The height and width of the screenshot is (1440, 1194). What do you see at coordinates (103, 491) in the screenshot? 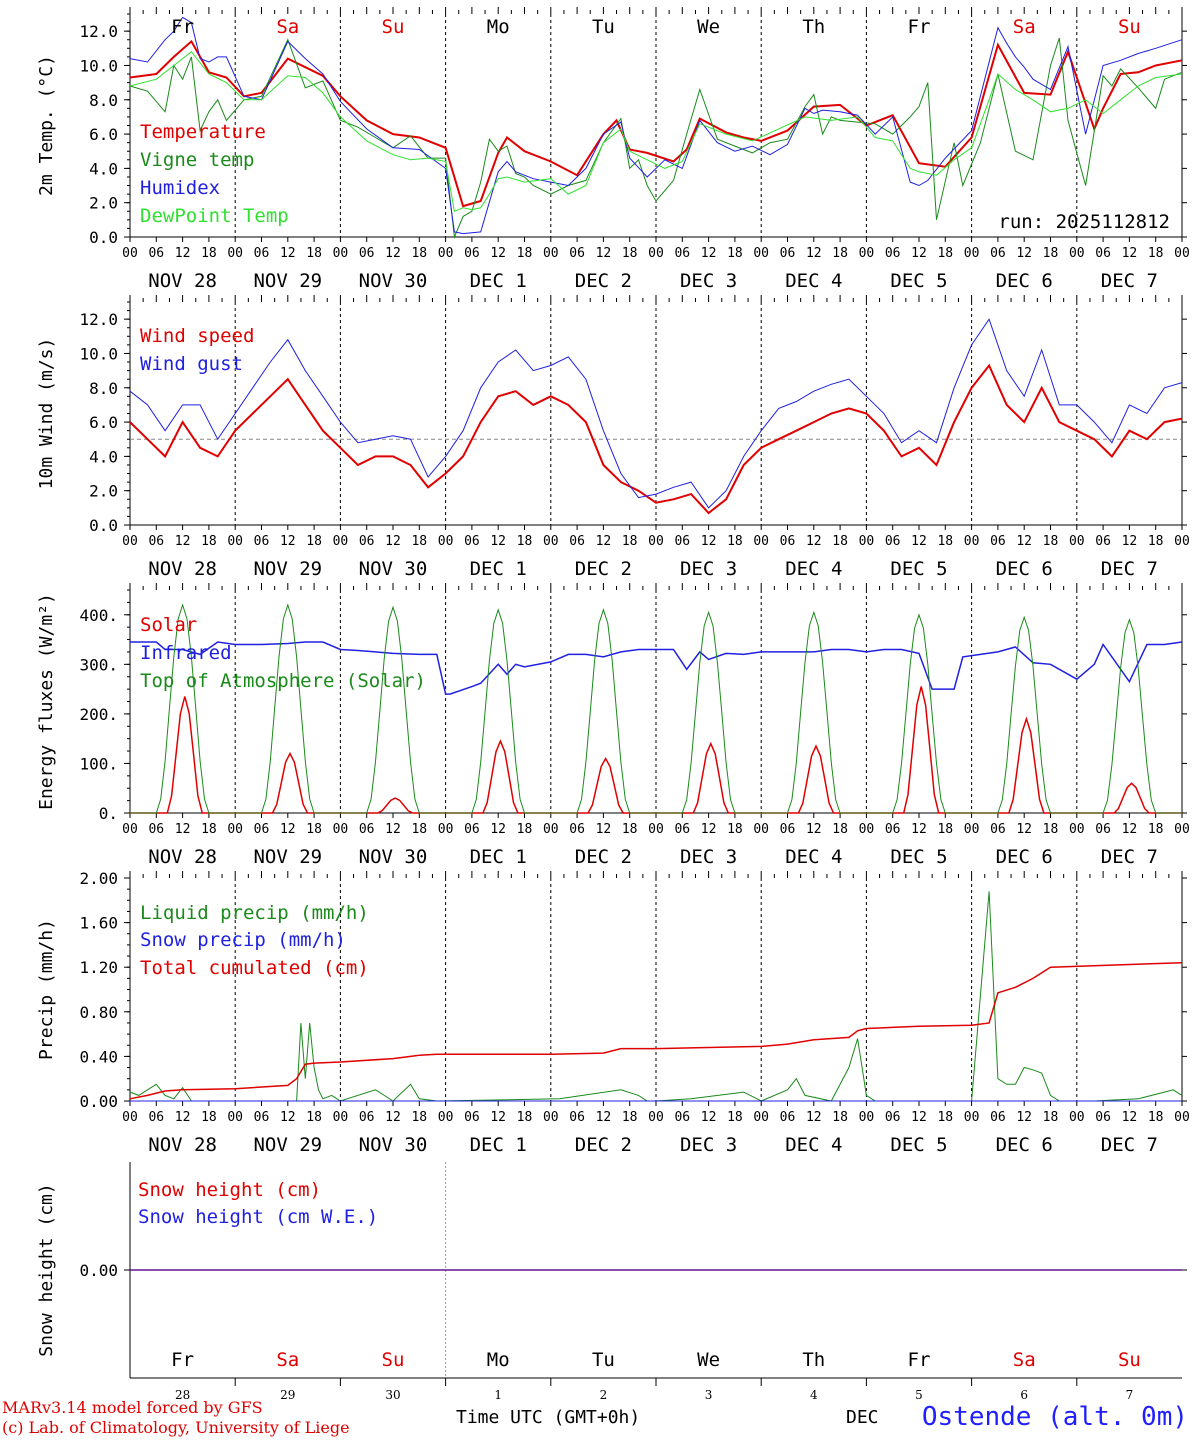
I see `wind-ytick-label: 2.0` at bounding box center [103, 491].